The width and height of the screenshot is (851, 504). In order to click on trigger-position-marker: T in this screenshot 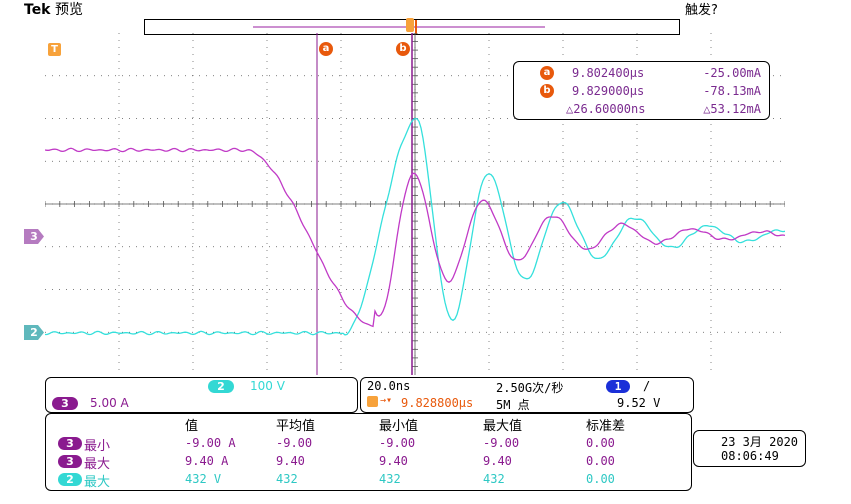, I will do `click(54, 49)`.